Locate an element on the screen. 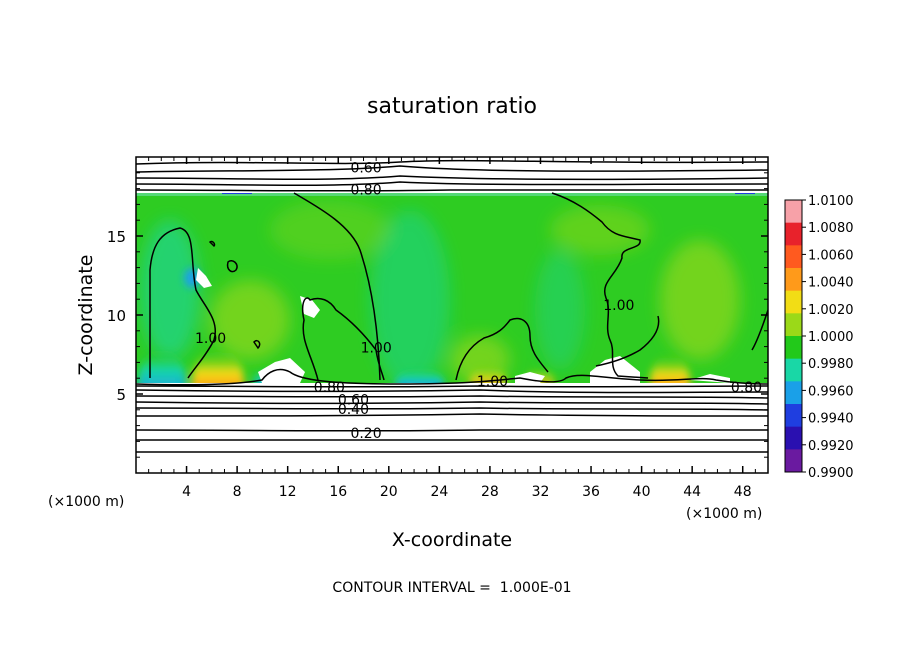 Image resolution: width=904 pixels, height=654 pixels. x-tick-label: 28 is located at coordinates (490, 492).